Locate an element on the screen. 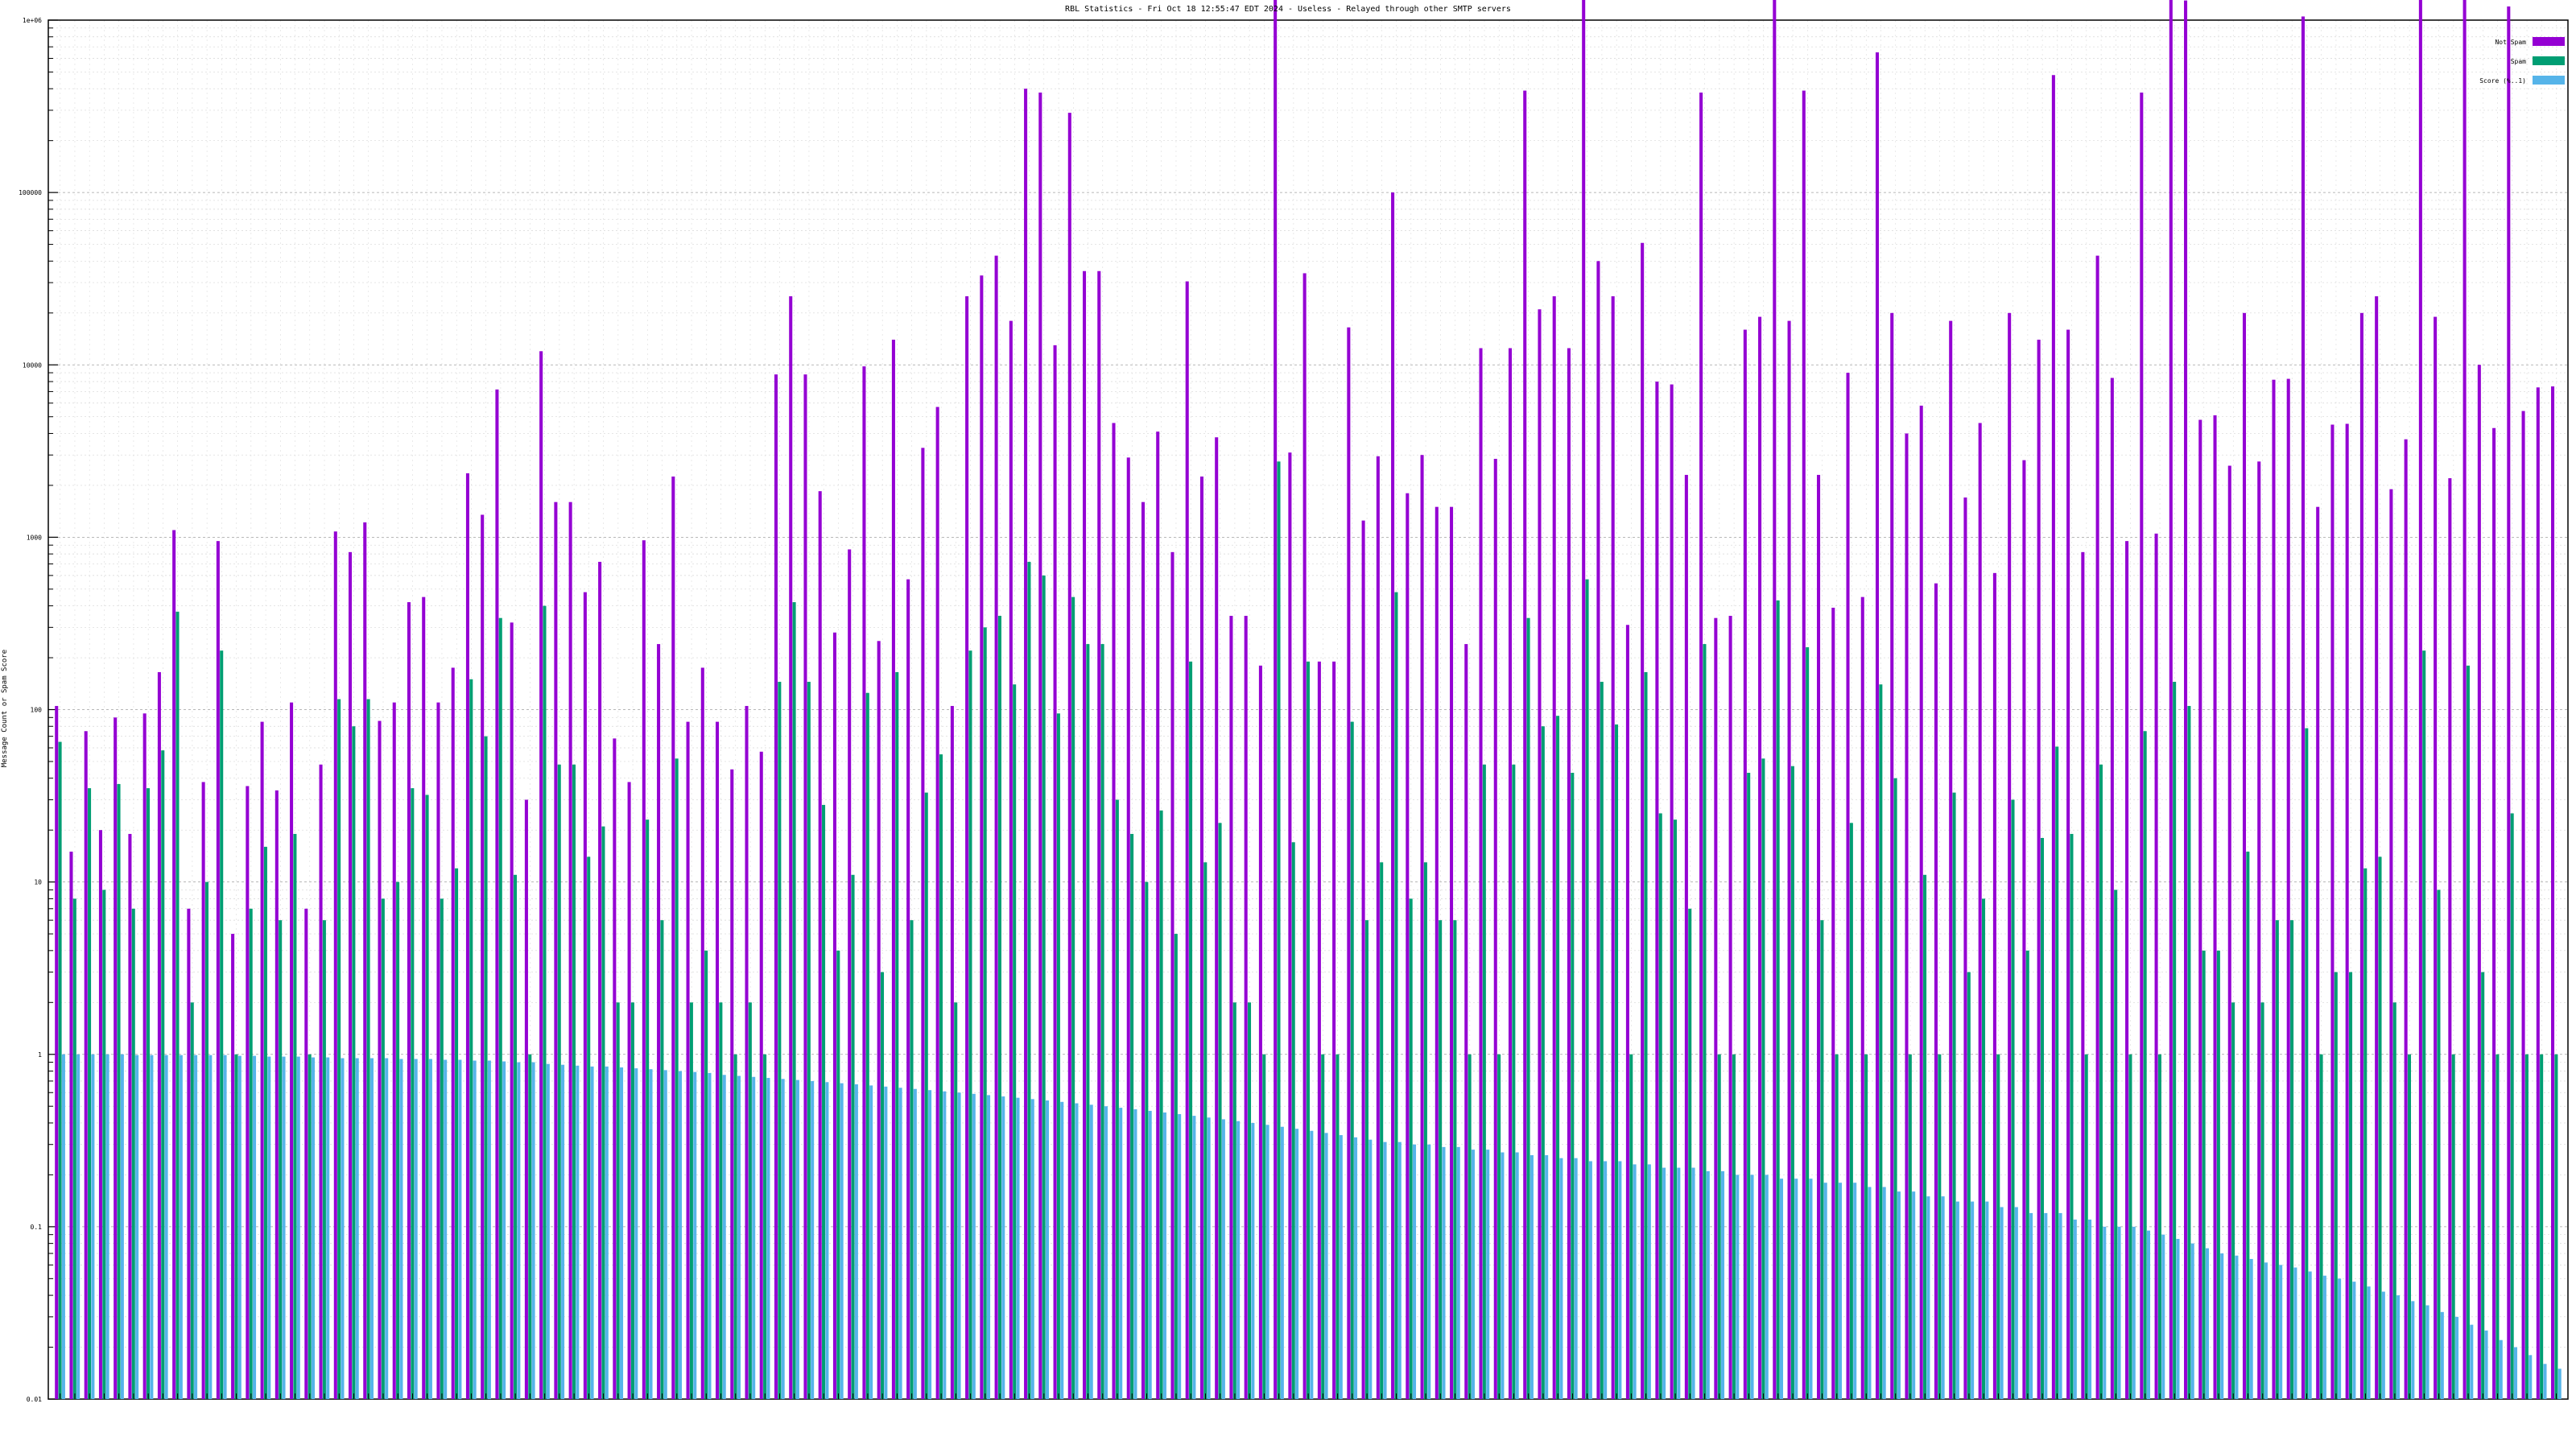  bar-score-1--47 is located at coordinates (754, 1237).